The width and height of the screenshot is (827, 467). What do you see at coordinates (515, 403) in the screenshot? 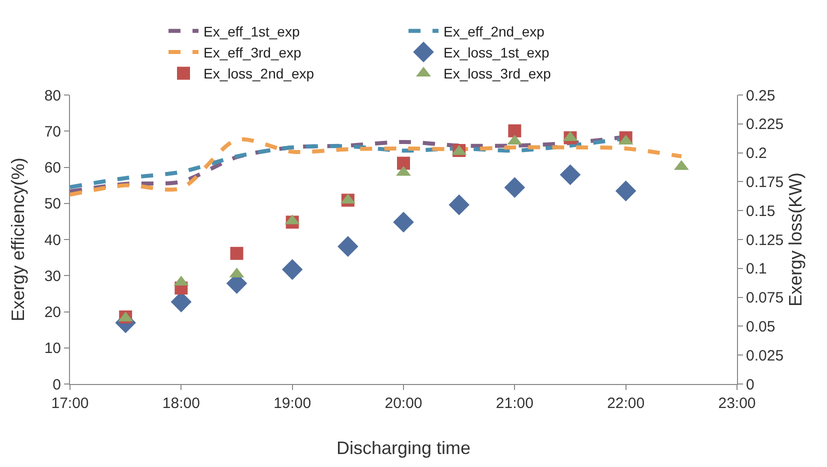
I see `x-tick-label: 21:00` at bounding box center [515, 403].